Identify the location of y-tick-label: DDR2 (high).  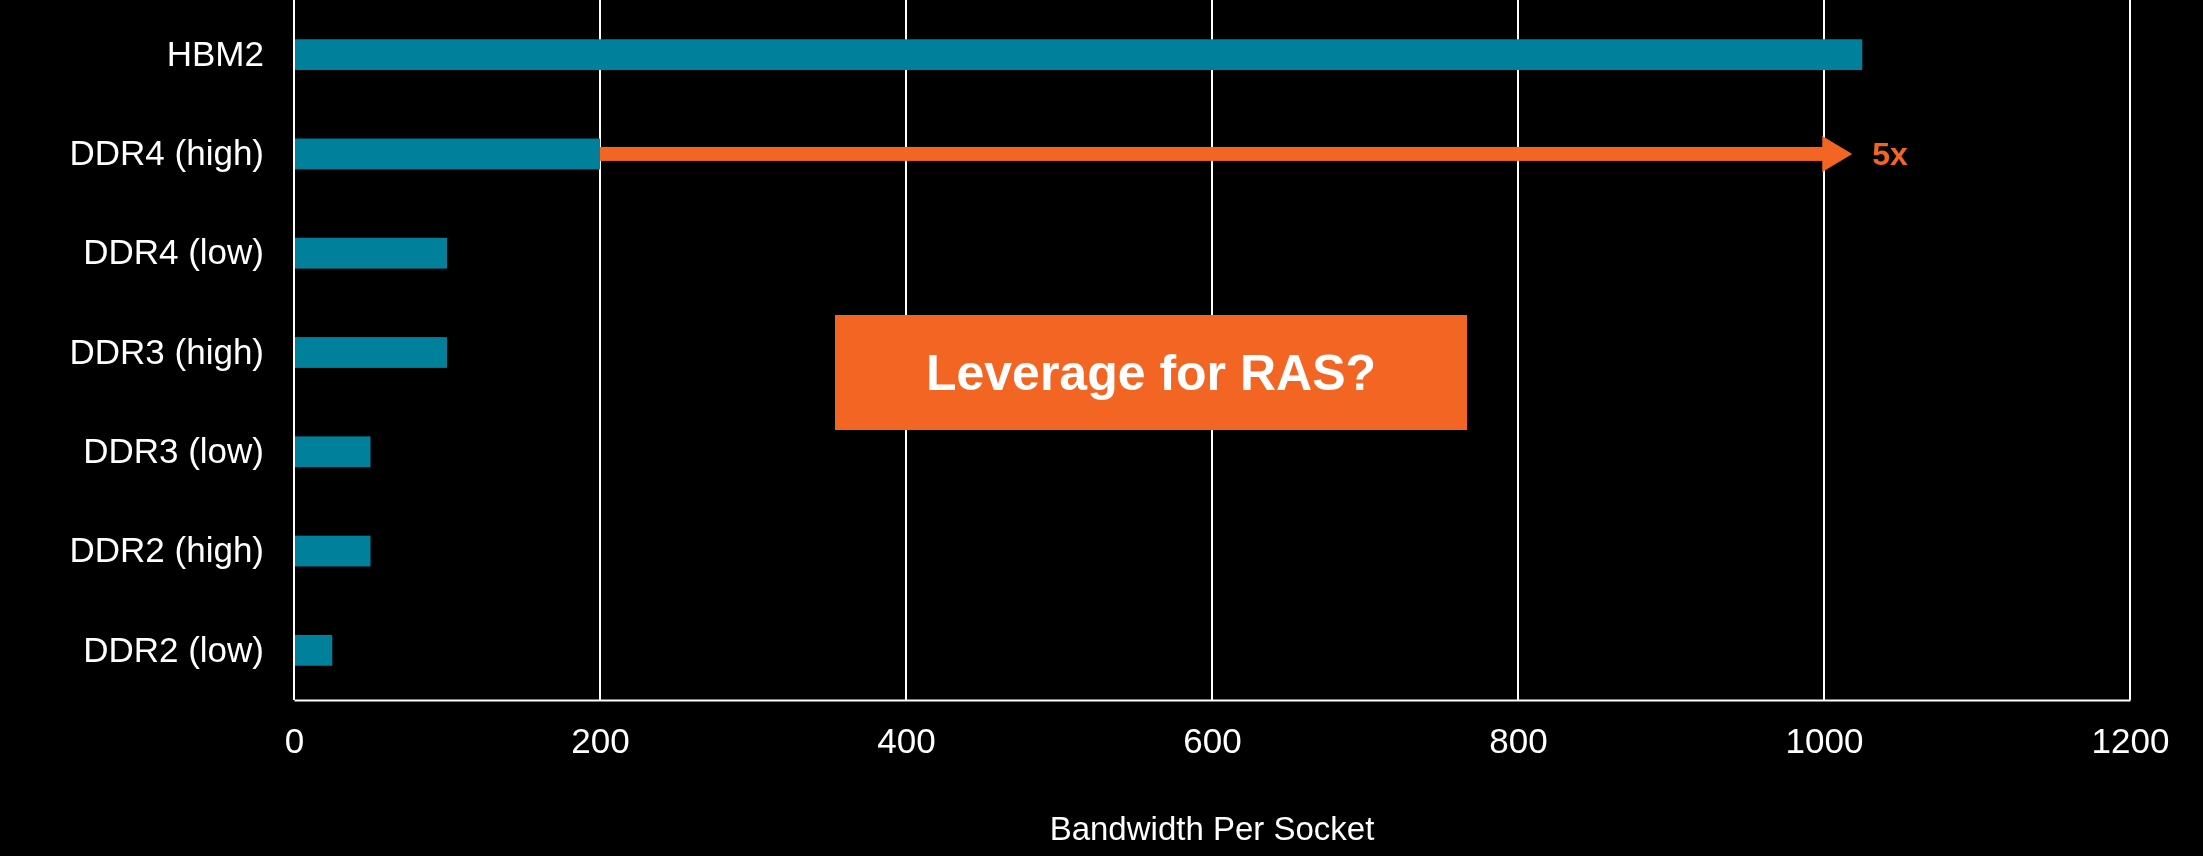
(166, 550).